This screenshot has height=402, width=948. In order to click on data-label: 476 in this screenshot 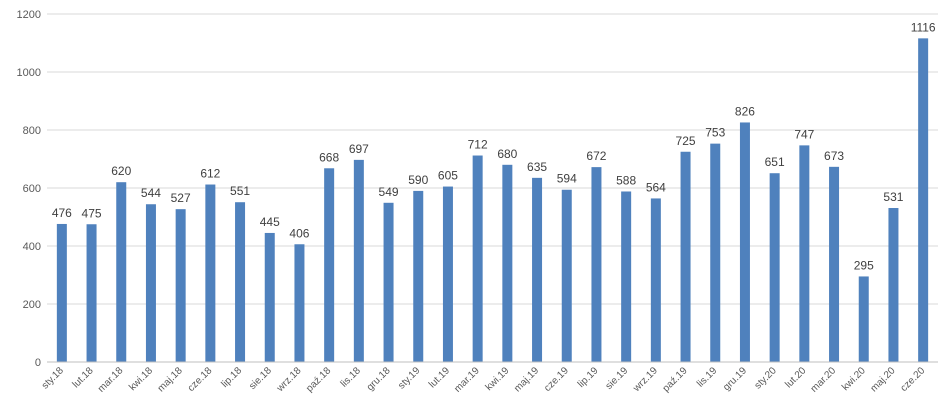, I will do `click(62, 213)`.